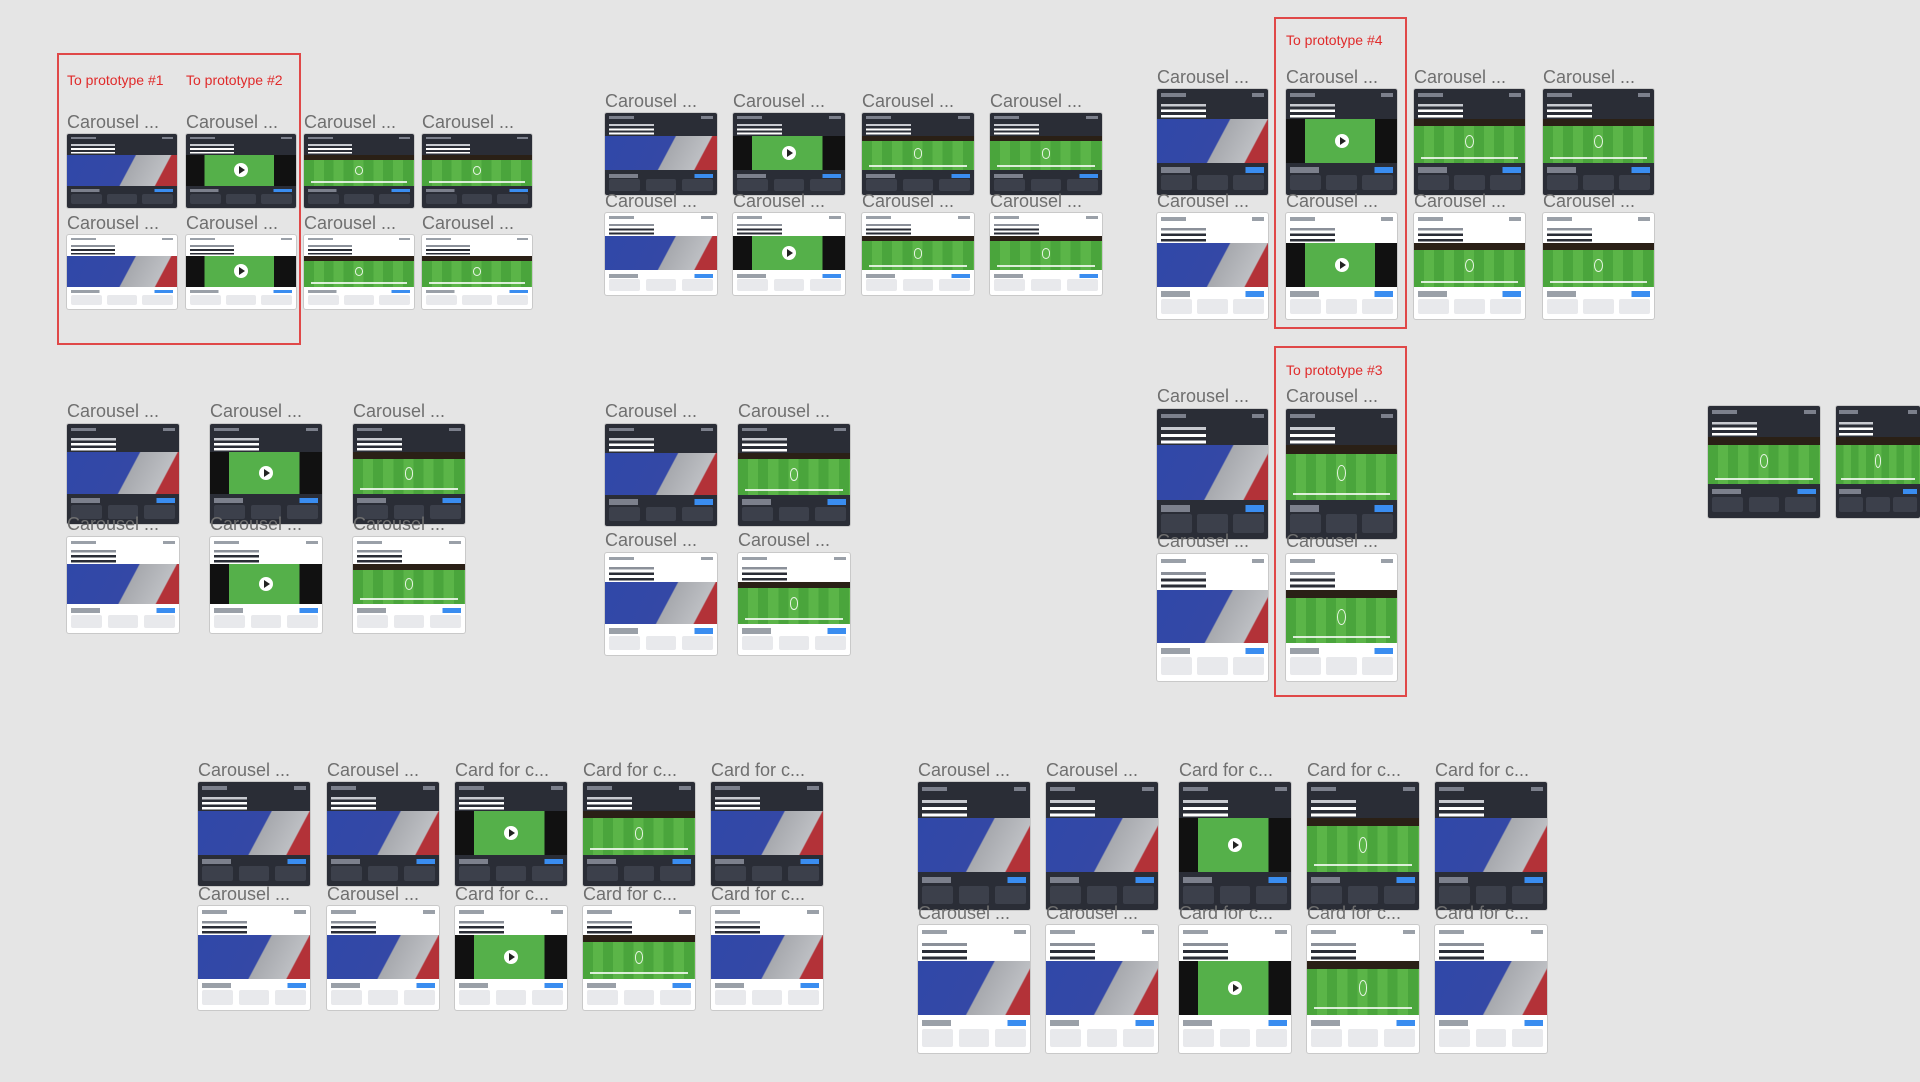  What do you see at coordinates (1334, 370) in the screenshot?
I see `prototype-link-label: To prototype #3` at bounding box center [1334, 370].